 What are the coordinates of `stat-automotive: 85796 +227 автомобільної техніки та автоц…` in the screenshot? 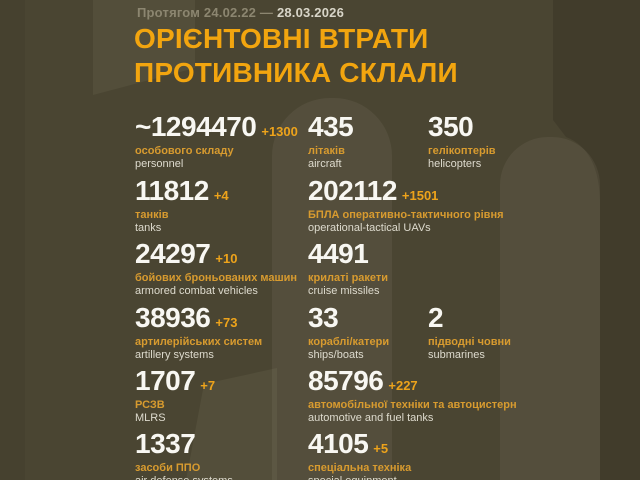 It's located at (412, 396).